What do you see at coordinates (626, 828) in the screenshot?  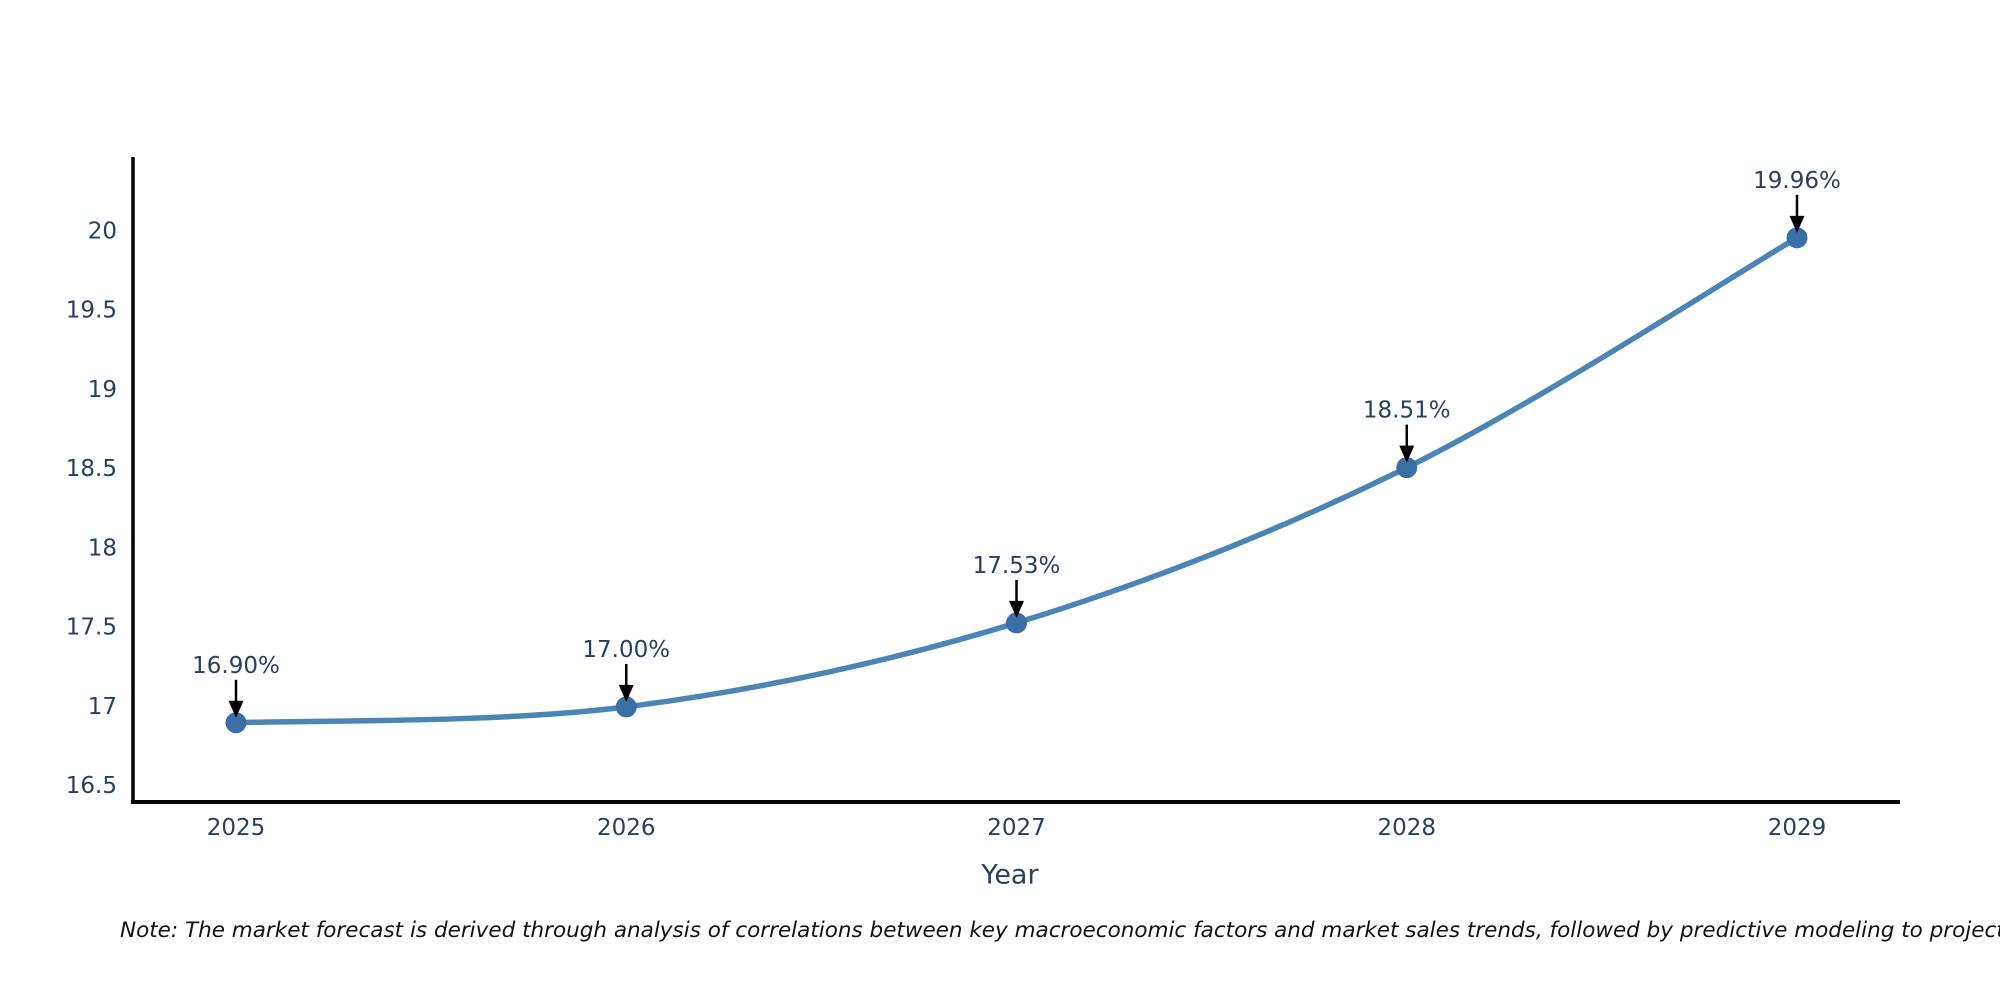 I see `x-tick-label: 2026` at bounding box center [626, 828].